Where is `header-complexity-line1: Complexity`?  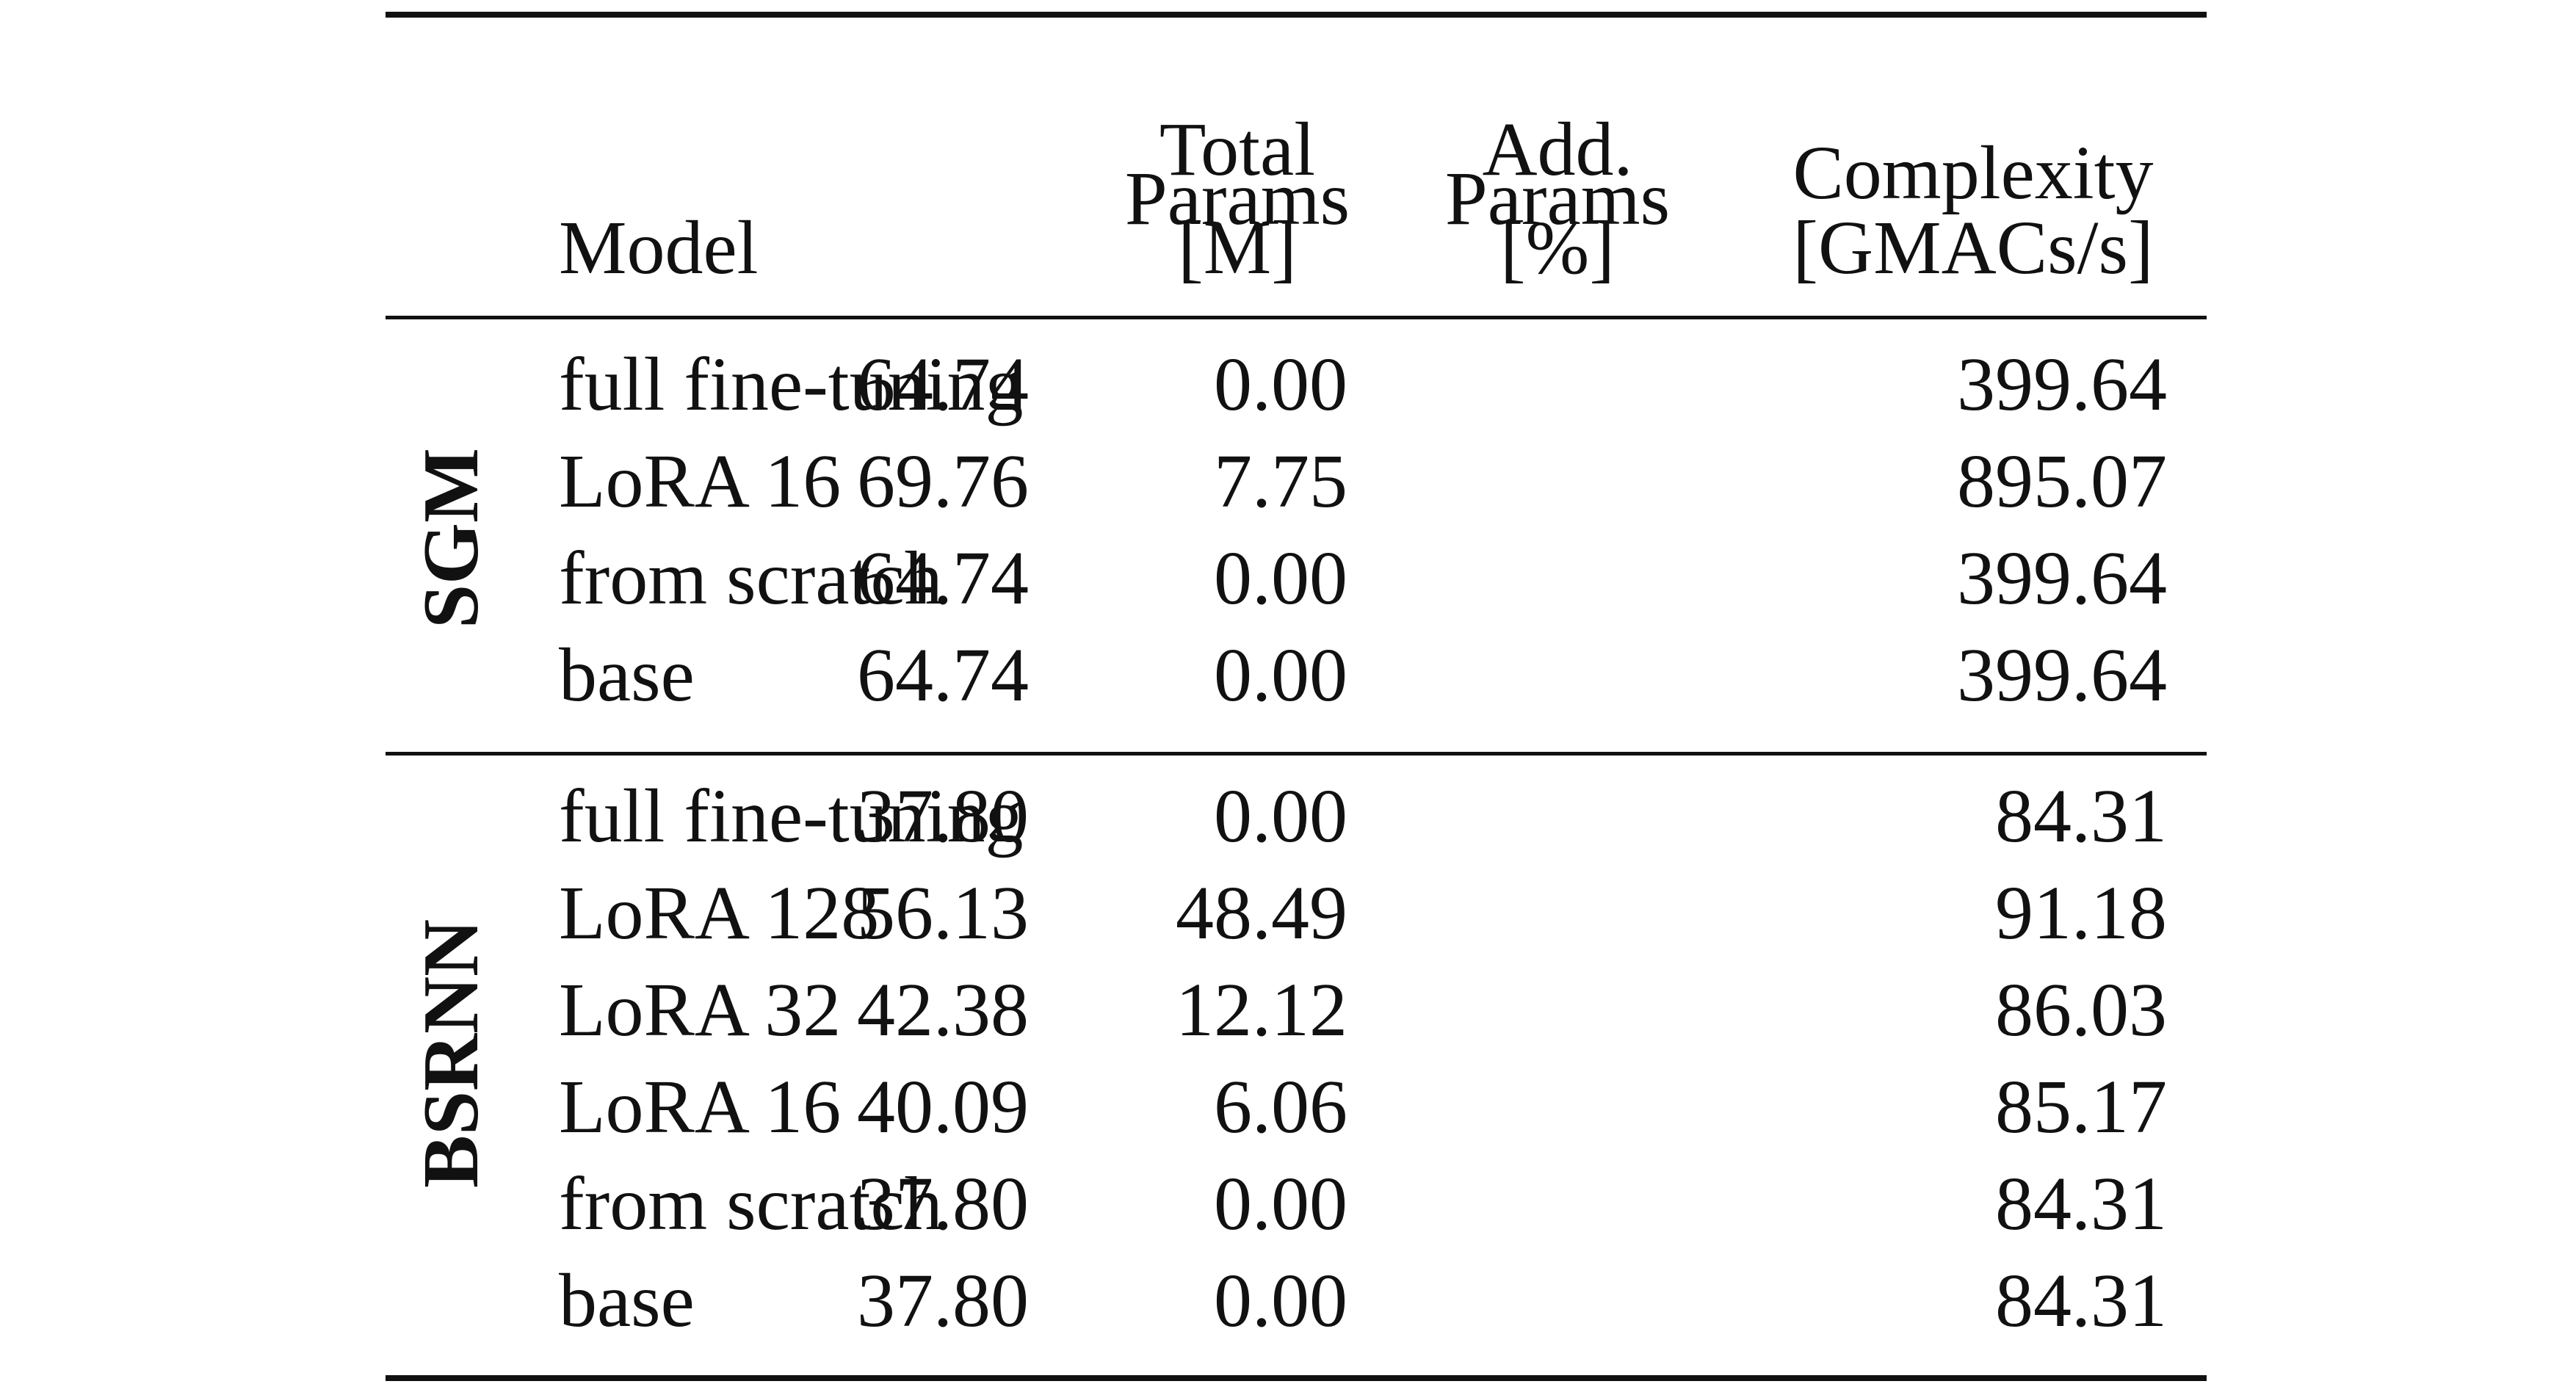
header-complexity-line1: Complexity is located at coordinates (1973, 173).